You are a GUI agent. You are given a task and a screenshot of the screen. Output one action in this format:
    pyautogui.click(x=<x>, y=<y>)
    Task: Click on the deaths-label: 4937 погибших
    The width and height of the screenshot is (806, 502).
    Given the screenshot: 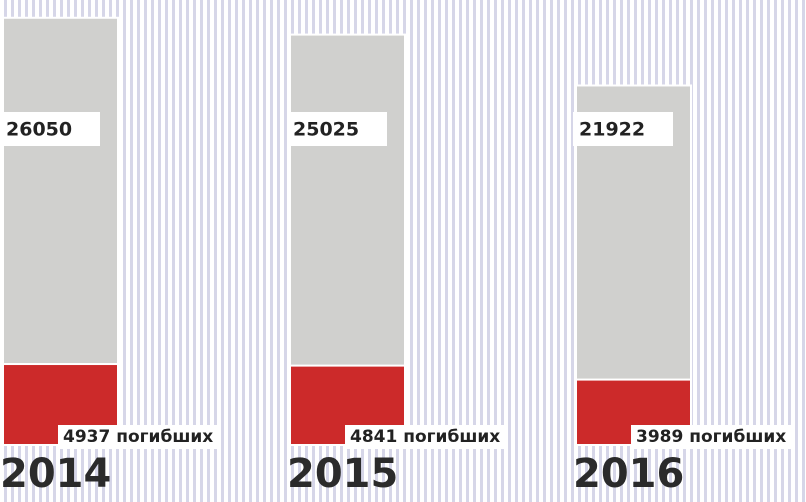 What is the action you would take?
    pyautogui.click(x=138, y=437)
    